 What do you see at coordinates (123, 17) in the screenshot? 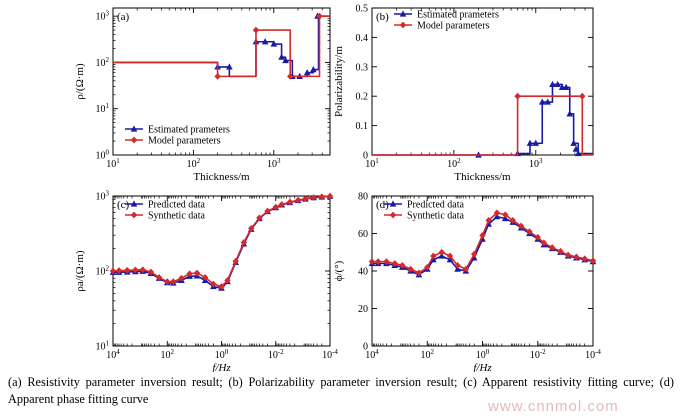
I see `panel-label: (a)` at bounding box center [123, 17].